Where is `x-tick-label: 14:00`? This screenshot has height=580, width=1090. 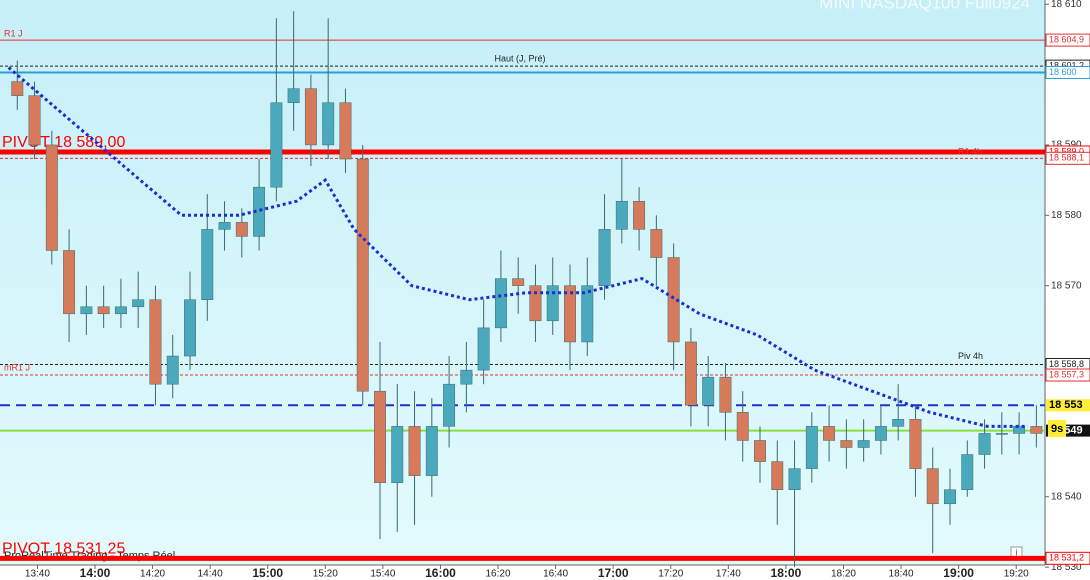
x-tick-label: 14:00 is located at coordinates (95, 573).